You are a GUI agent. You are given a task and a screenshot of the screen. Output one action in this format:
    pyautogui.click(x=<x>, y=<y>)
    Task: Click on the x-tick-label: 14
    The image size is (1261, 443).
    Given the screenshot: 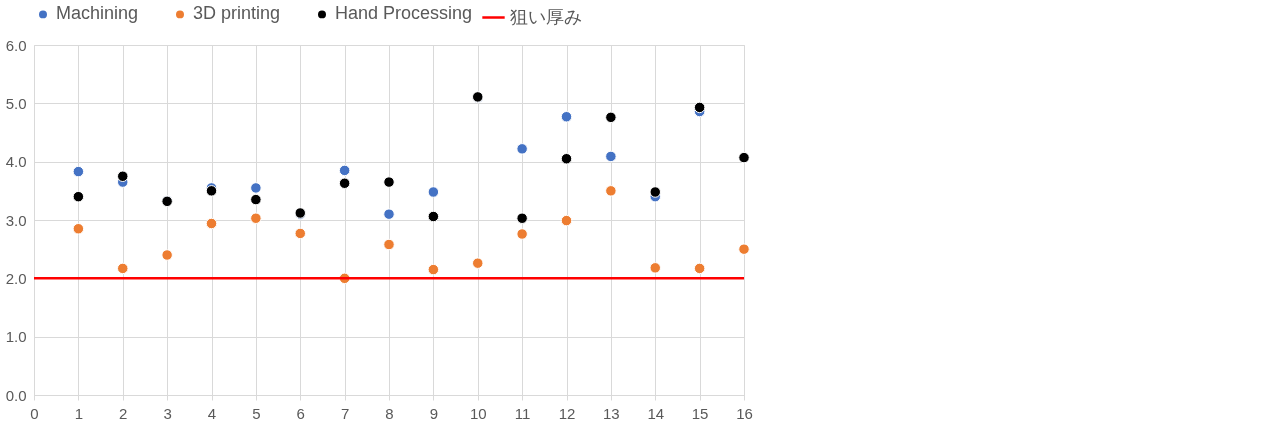 What is the action you would take?
    pyautogui.click(x=656, y=413)
    